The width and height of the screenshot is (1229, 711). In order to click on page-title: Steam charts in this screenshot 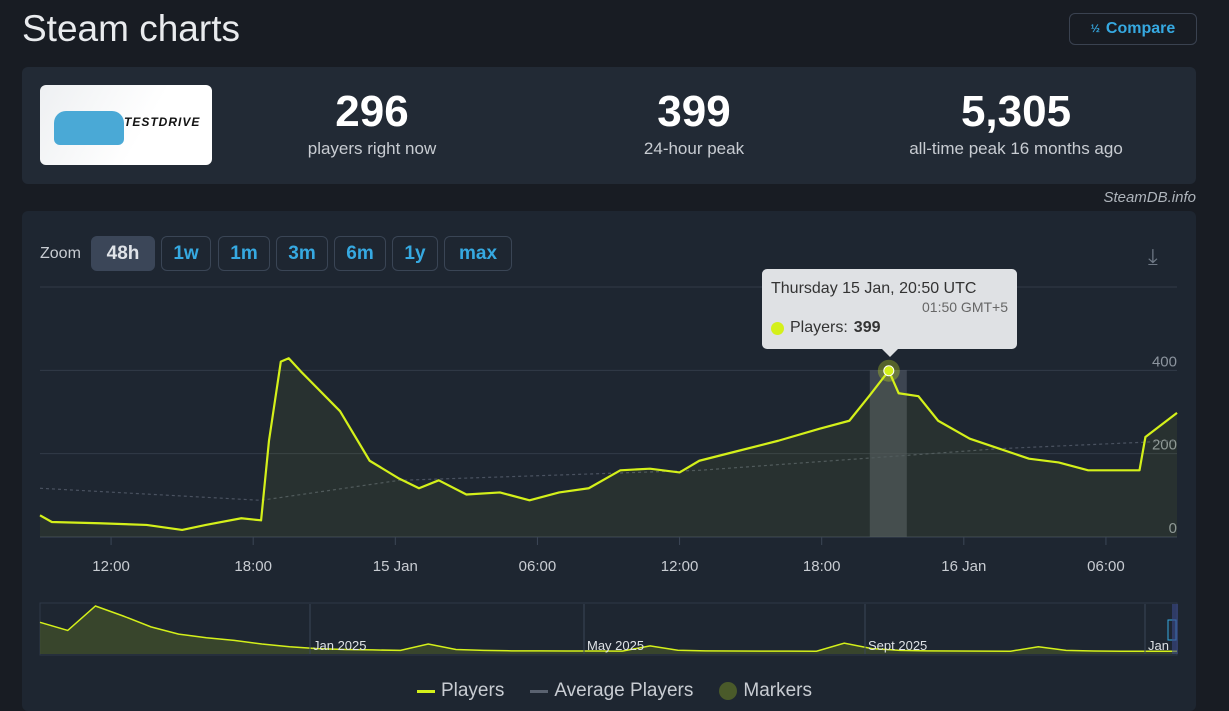, I will do `click(131, 28)`.